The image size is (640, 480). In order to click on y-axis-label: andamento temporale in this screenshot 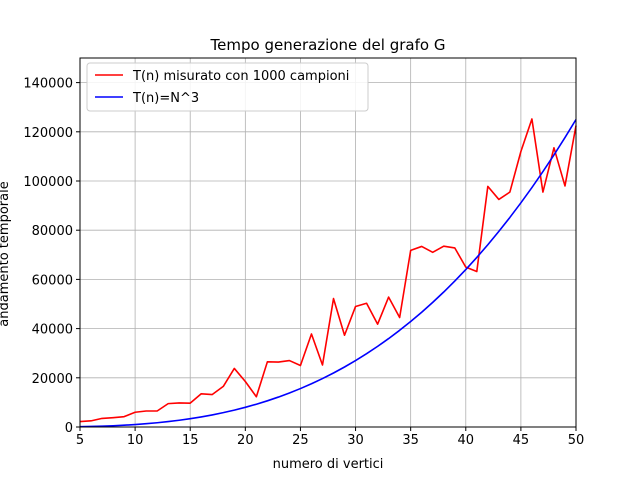, I will do `click(6, 253)`.